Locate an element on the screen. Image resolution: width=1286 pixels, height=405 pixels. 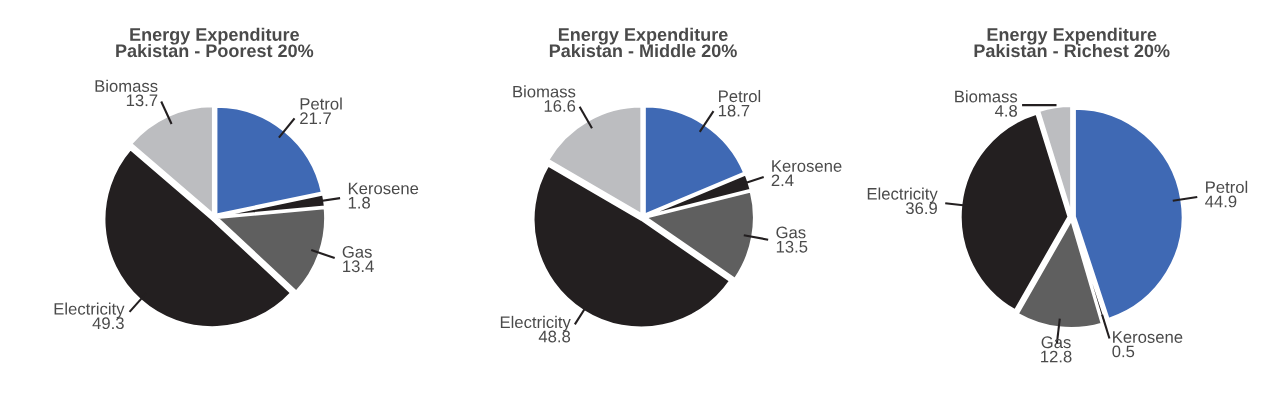
data-label: 2.4 is located at coordinates (782, 180).